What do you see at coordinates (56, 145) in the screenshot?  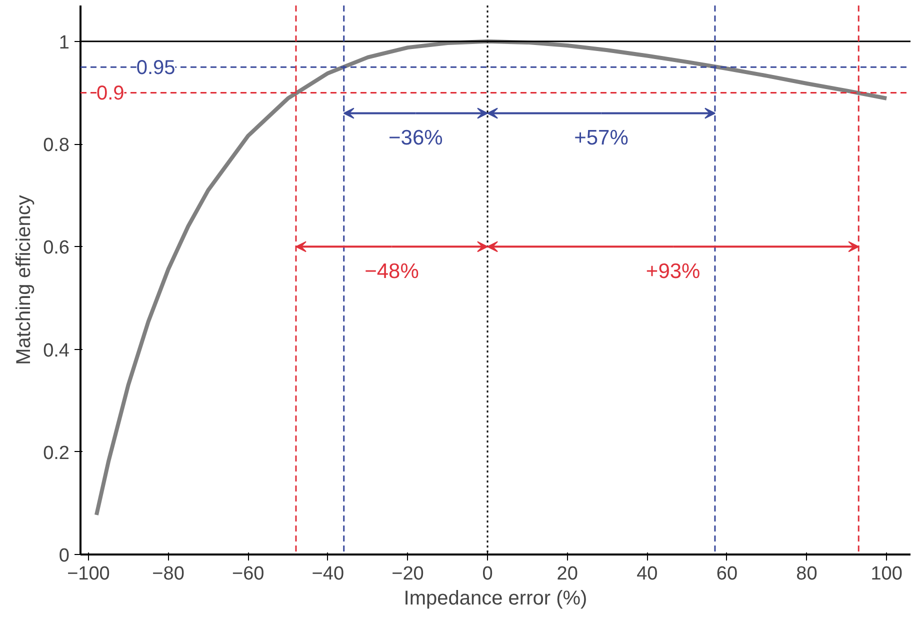 I see `y-tick-label: 0.8` at bounding box center [56, 145].